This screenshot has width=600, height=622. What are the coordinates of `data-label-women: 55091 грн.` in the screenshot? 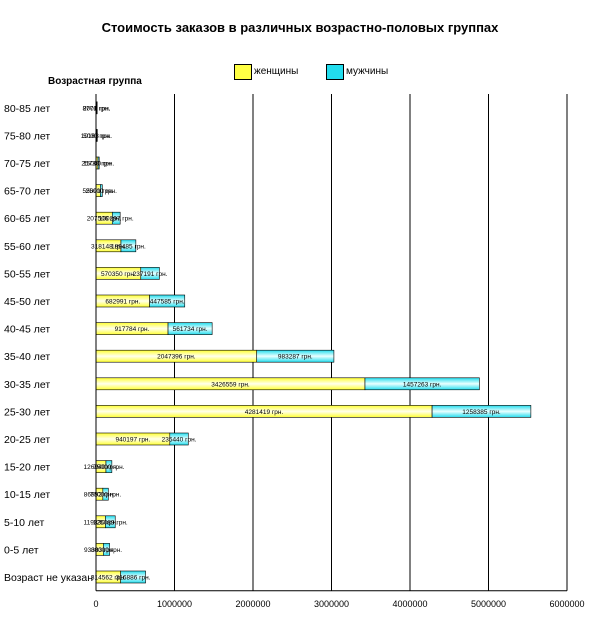 It's located at (98, 191).